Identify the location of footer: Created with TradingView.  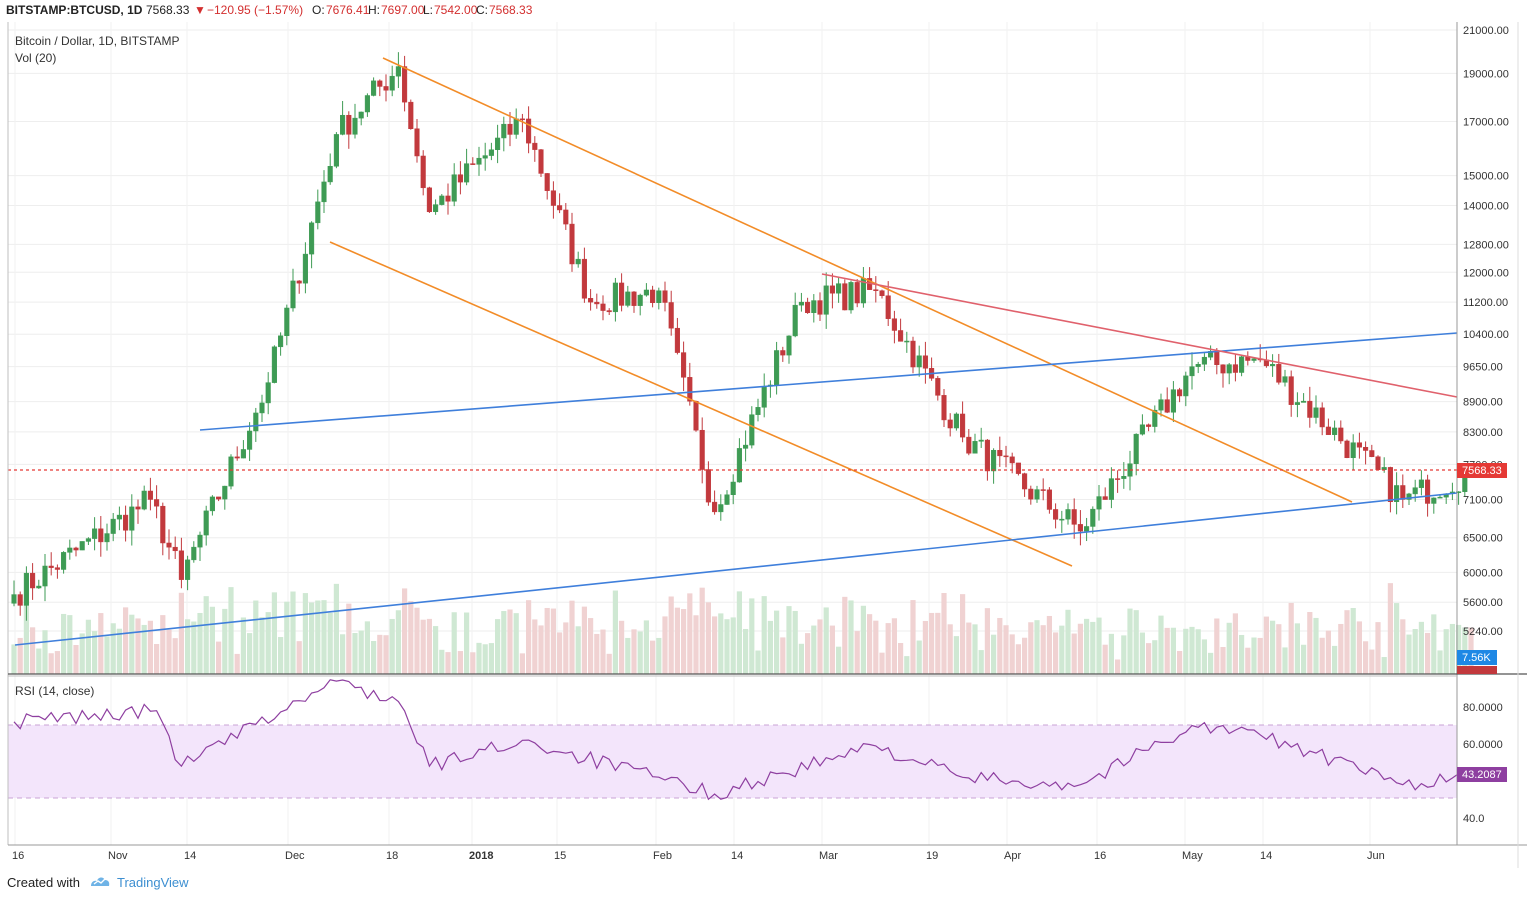
(763, 884).